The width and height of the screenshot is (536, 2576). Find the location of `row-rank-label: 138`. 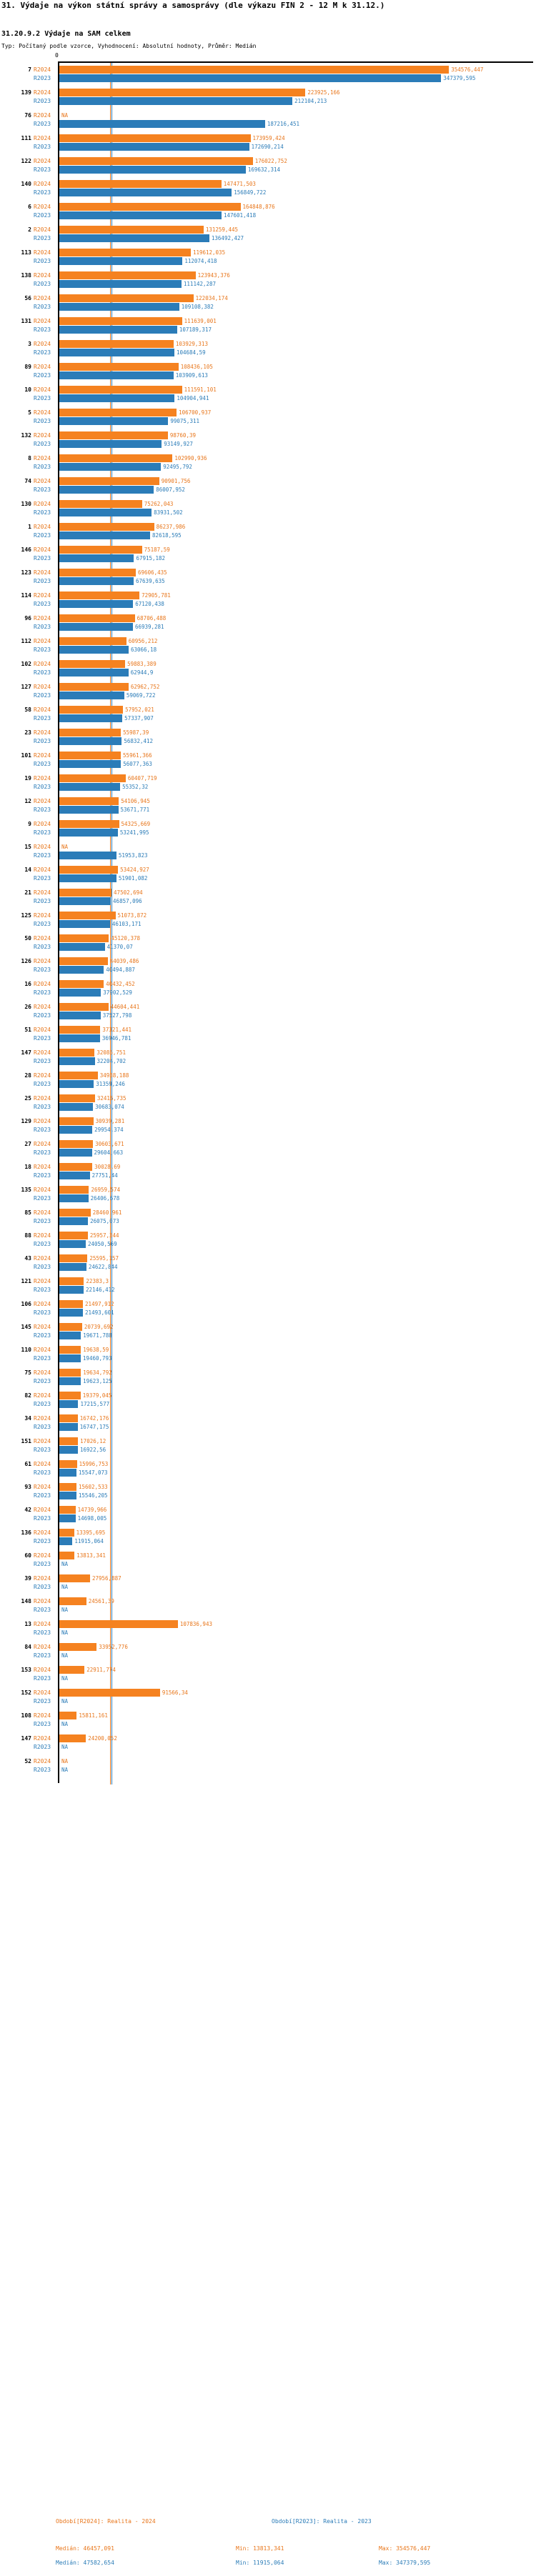

row-rank-label: 138 is located at coordinates (26, 275).